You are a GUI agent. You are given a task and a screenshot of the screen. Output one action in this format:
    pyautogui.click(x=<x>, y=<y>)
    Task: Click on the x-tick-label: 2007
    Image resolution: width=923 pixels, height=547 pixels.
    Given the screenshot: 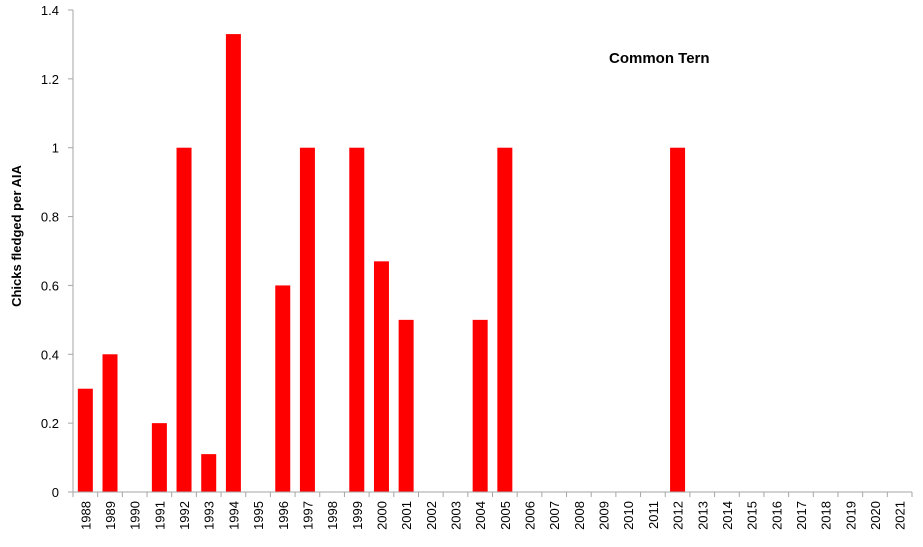 What is the action you would take?
    pyautogui.click(x=554, y=515)
    